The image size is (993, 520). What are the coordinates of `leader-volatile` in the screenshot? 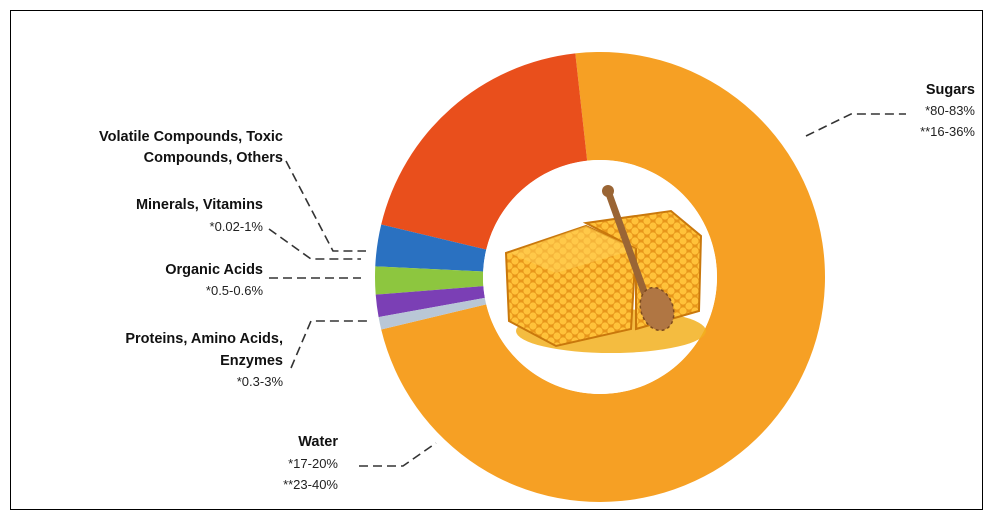 It's located at (325, 206).